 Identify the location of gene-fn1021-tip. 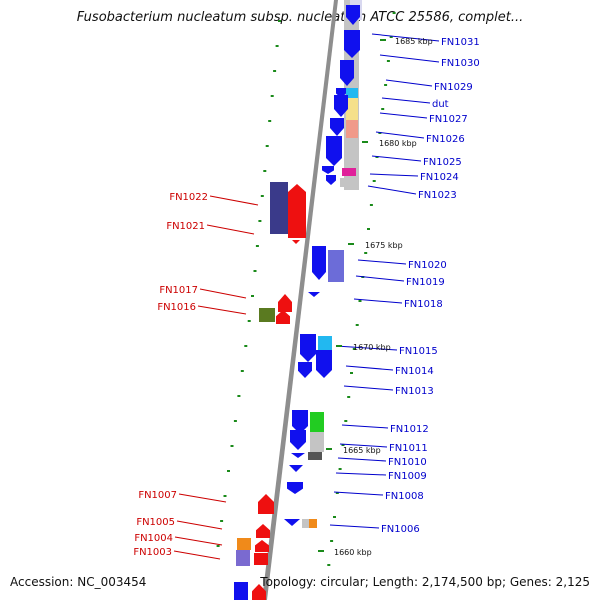
(296, 242).